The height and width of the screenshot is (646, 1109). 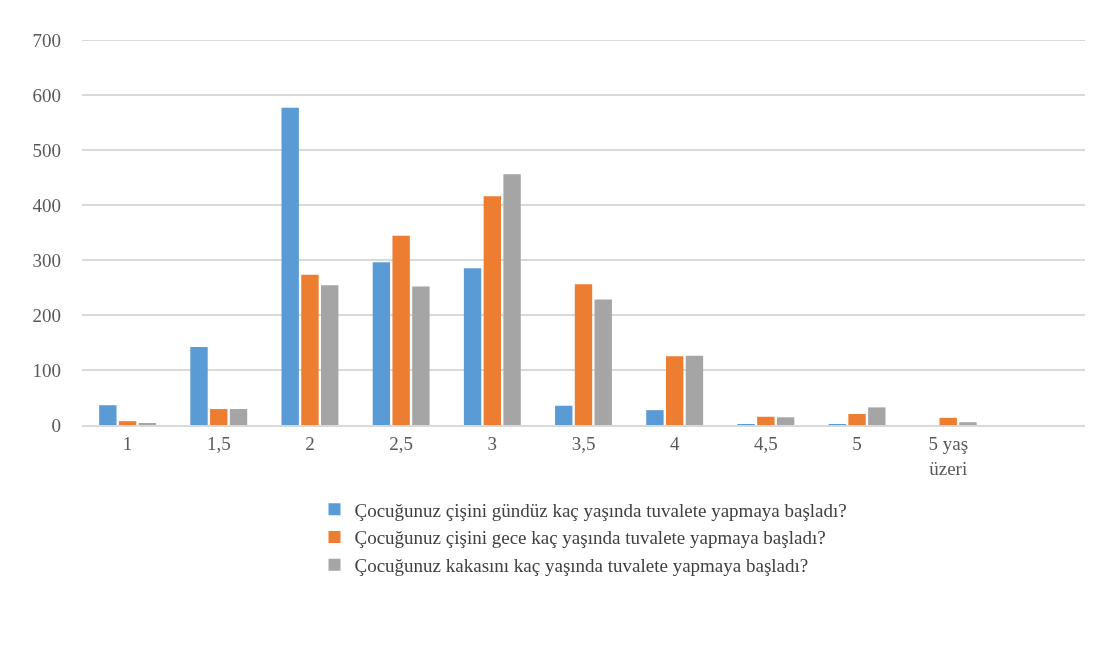 I want to click on y-tick-label: 300, so click(x=46, y=260).